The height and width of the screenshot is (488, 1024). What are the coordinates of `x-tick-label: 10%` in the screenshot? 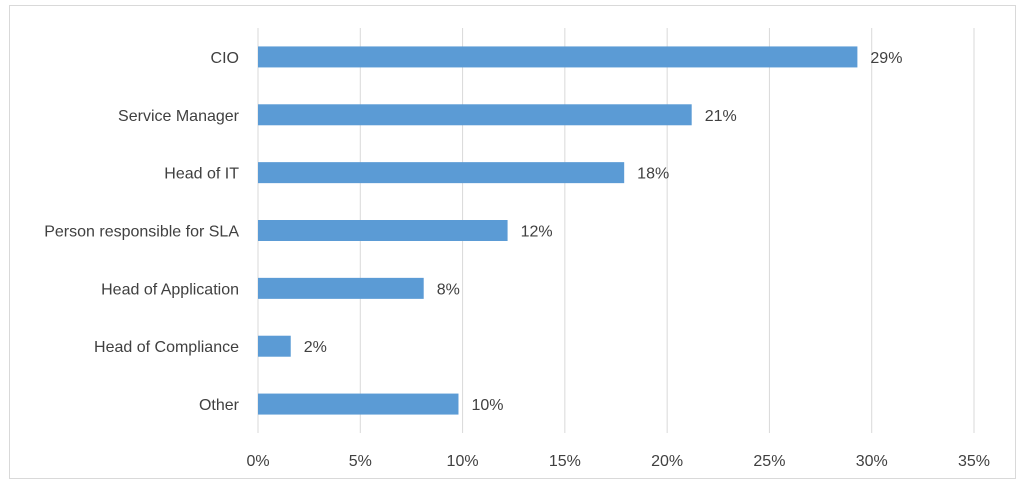 It's located at (463, 461).